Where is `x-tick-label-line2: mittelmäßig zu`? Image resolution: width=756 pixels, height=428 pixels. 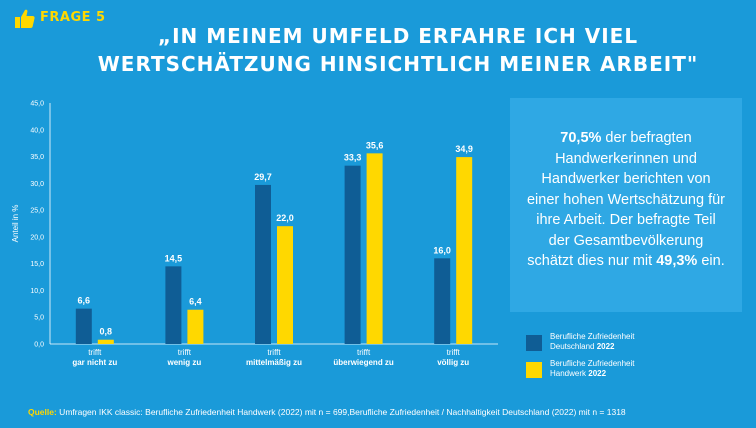 x-tick-label-line2: mittelmäßig zu is located at coordinates (274, 362).